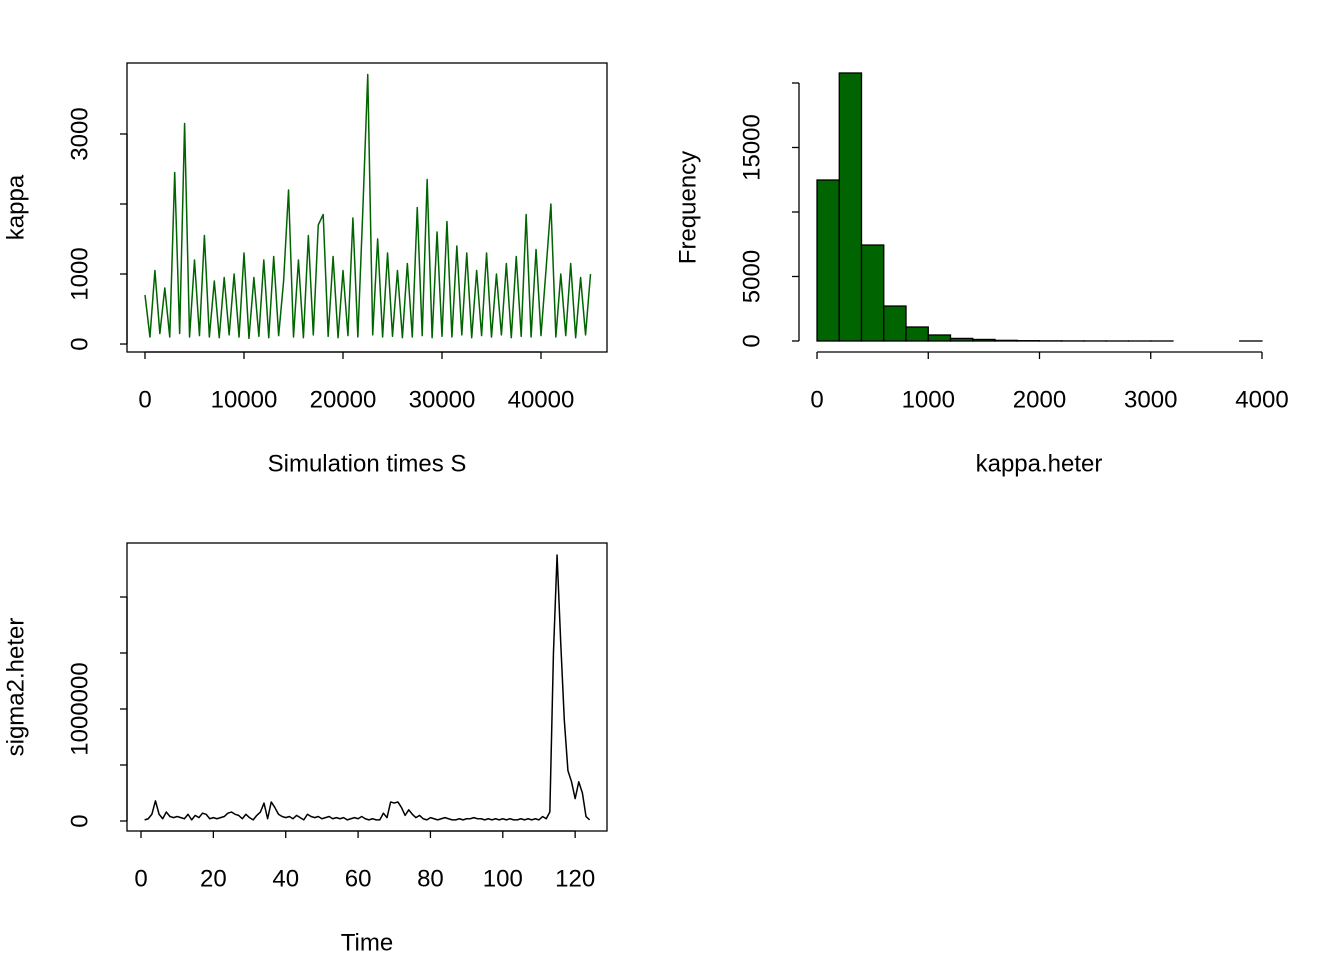 The height and width of the screenshot is (960, 1344). I want to click on y-axis-label: Frequency, so click(687, 207).